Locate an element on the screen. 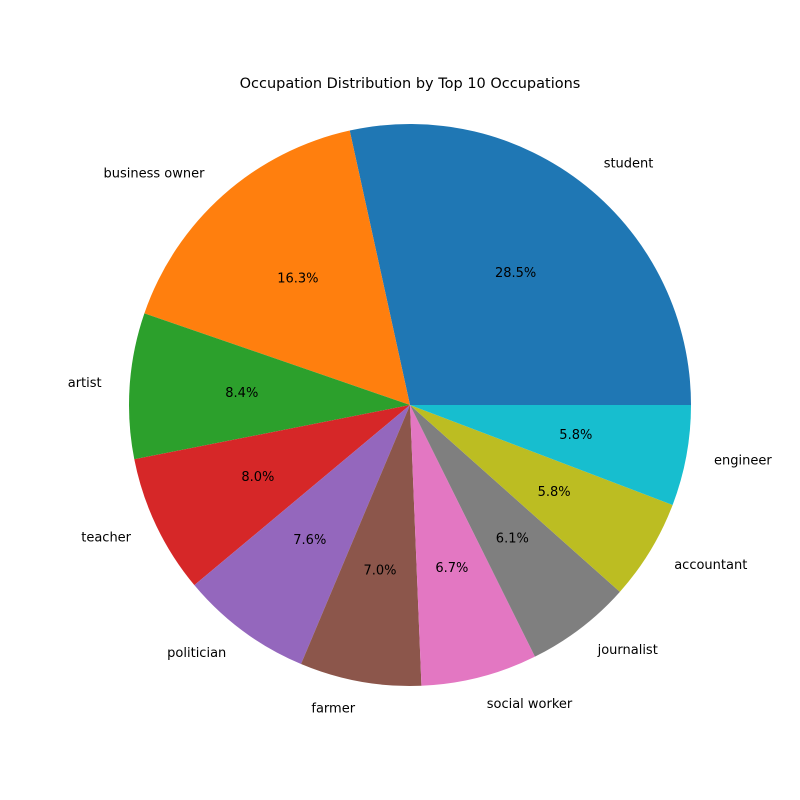 The width and height of the screenshot is (800, 800). pie-slice-teacher is located at coordinates (272, 495).